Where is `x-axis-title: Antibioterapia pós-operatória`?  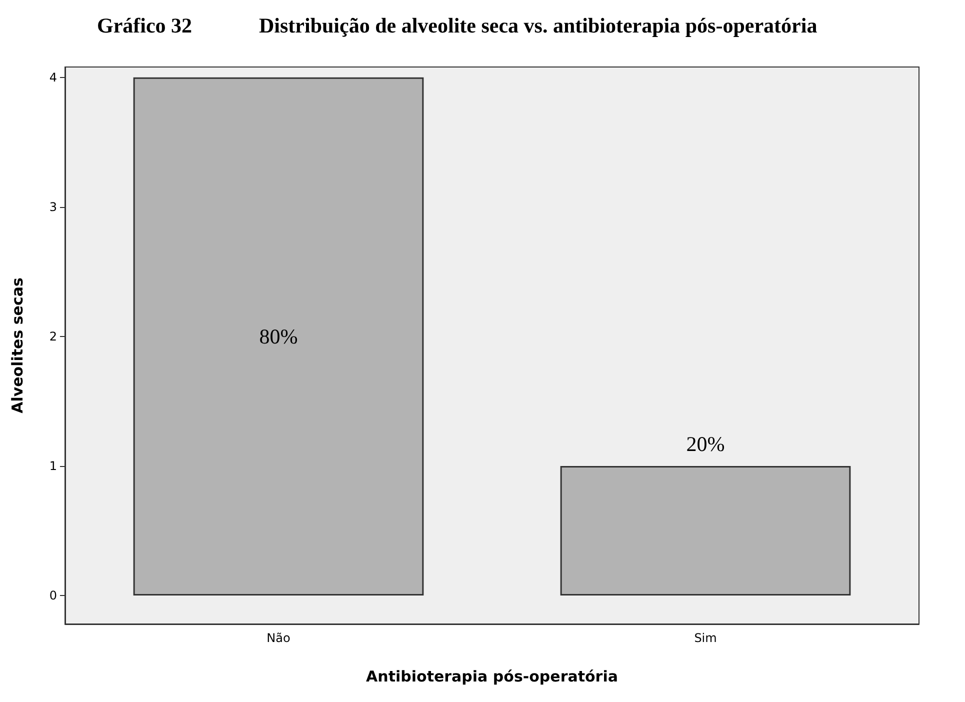 x-axis-title: Antibioterapia pós-operatória is located at coordinates (492, 677).